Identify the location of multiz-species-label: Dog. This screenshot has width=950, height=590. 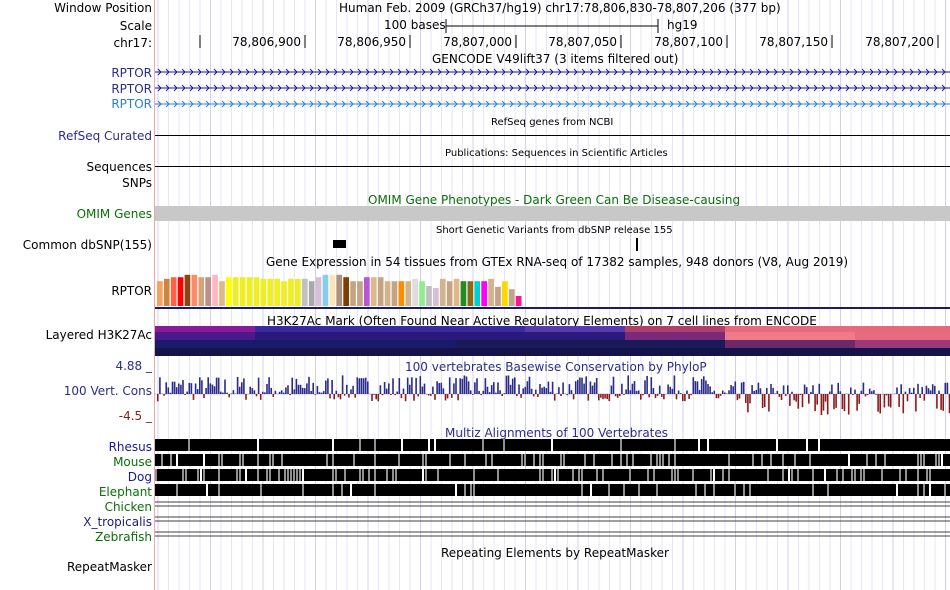
(139, 477).